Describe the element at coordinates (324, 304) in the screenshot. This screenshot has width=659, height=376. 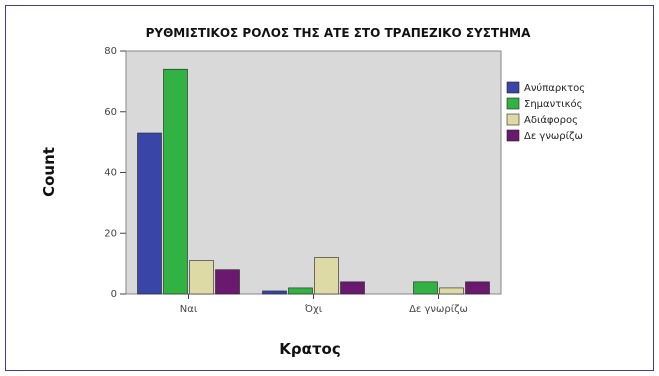
I see `x-axis: Ναι Όχι Δε γνωρίζω` at that location.